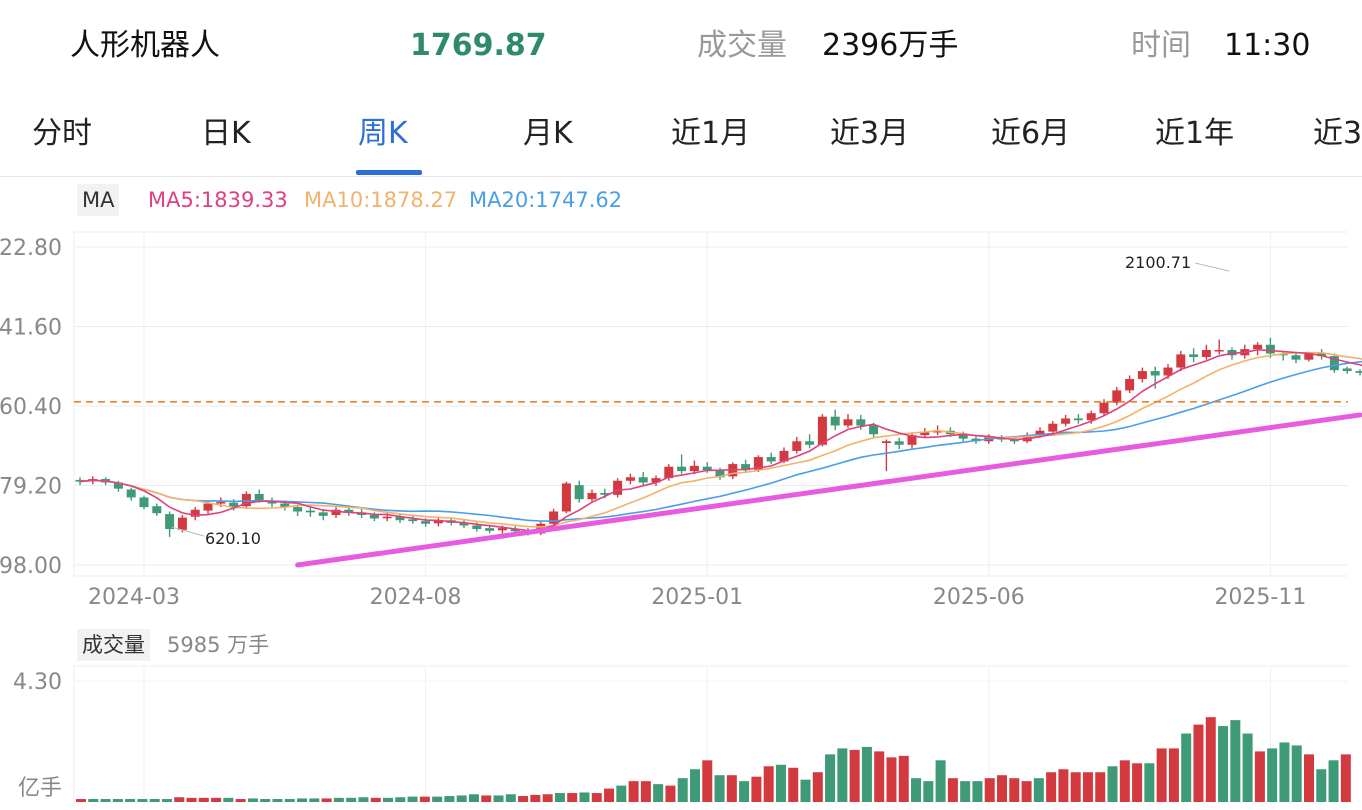 The height and width of the screenshot is (810, 1362). What do you see at coordinates (113, 645) in the screenshot?
I see `volume-chip: 成交量` at bounding box center [113, 645].